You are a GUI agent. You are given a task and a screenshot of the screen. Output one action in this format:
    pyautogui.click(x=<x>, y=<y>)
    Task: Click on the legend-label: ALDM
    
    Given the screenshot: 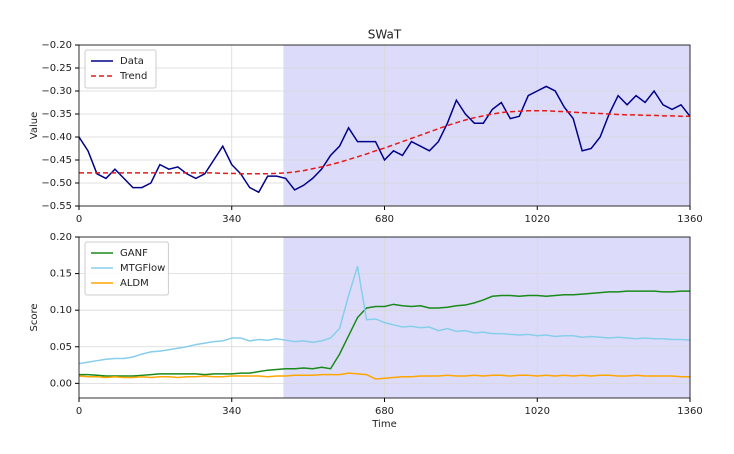 What is the action you would take?
    pyautogui.click(x=134, y=283)
    